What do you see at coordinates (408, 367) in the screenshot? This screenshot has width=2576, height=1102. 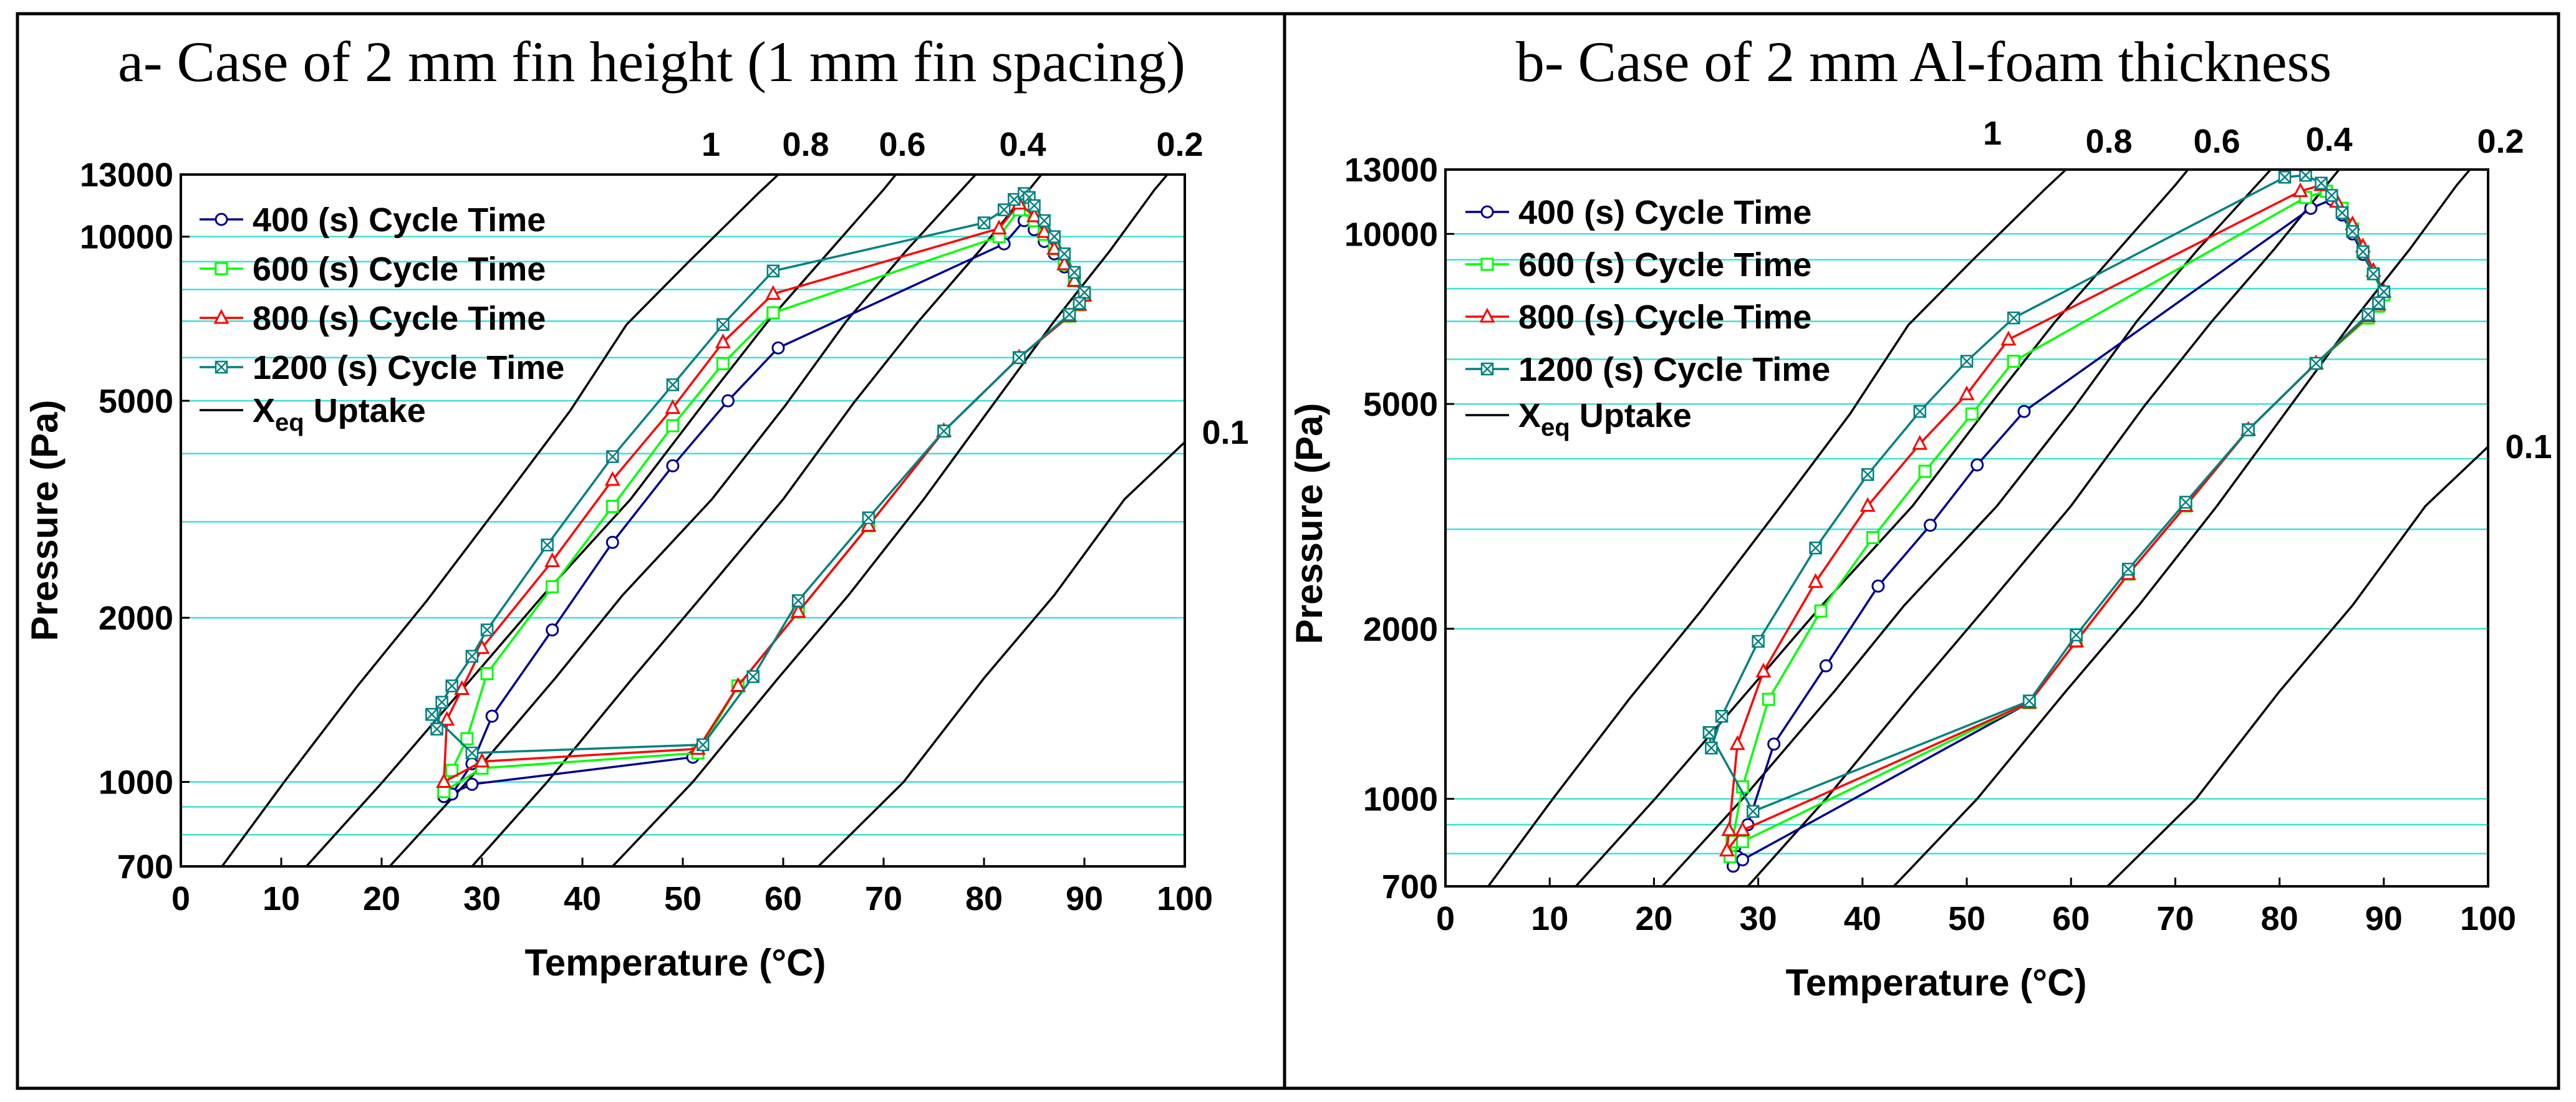 I see `legend-label: 1200 (s) Cycle Time` at bounding box center [408, 367].